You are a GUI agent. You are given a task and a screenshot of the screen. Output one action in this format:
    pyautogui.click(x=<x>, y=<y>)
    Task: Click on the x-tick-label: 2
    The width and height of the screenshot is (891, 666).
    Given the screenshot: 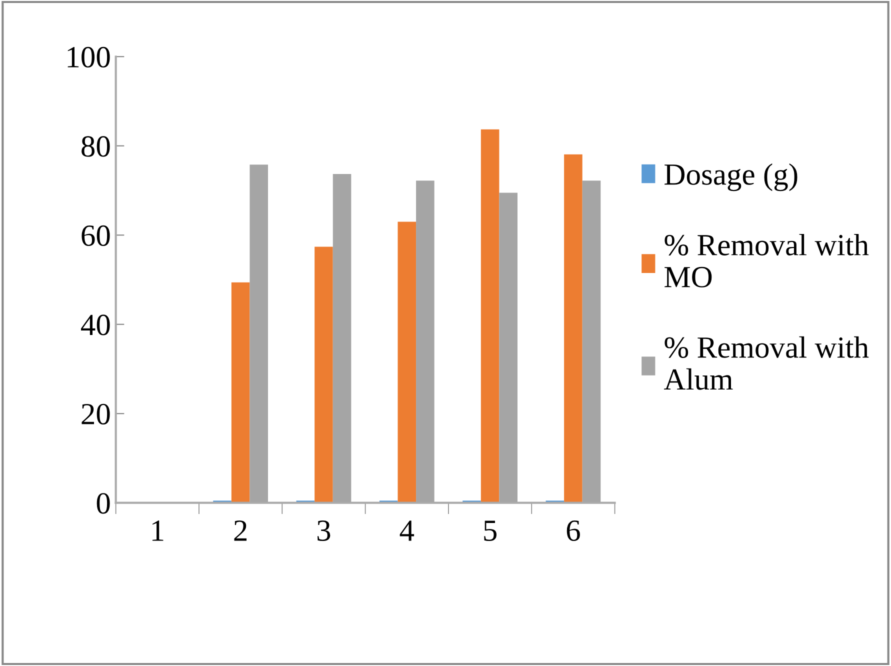 What is the action you would take?
    pyautogui.click(x=240, y=530)
    